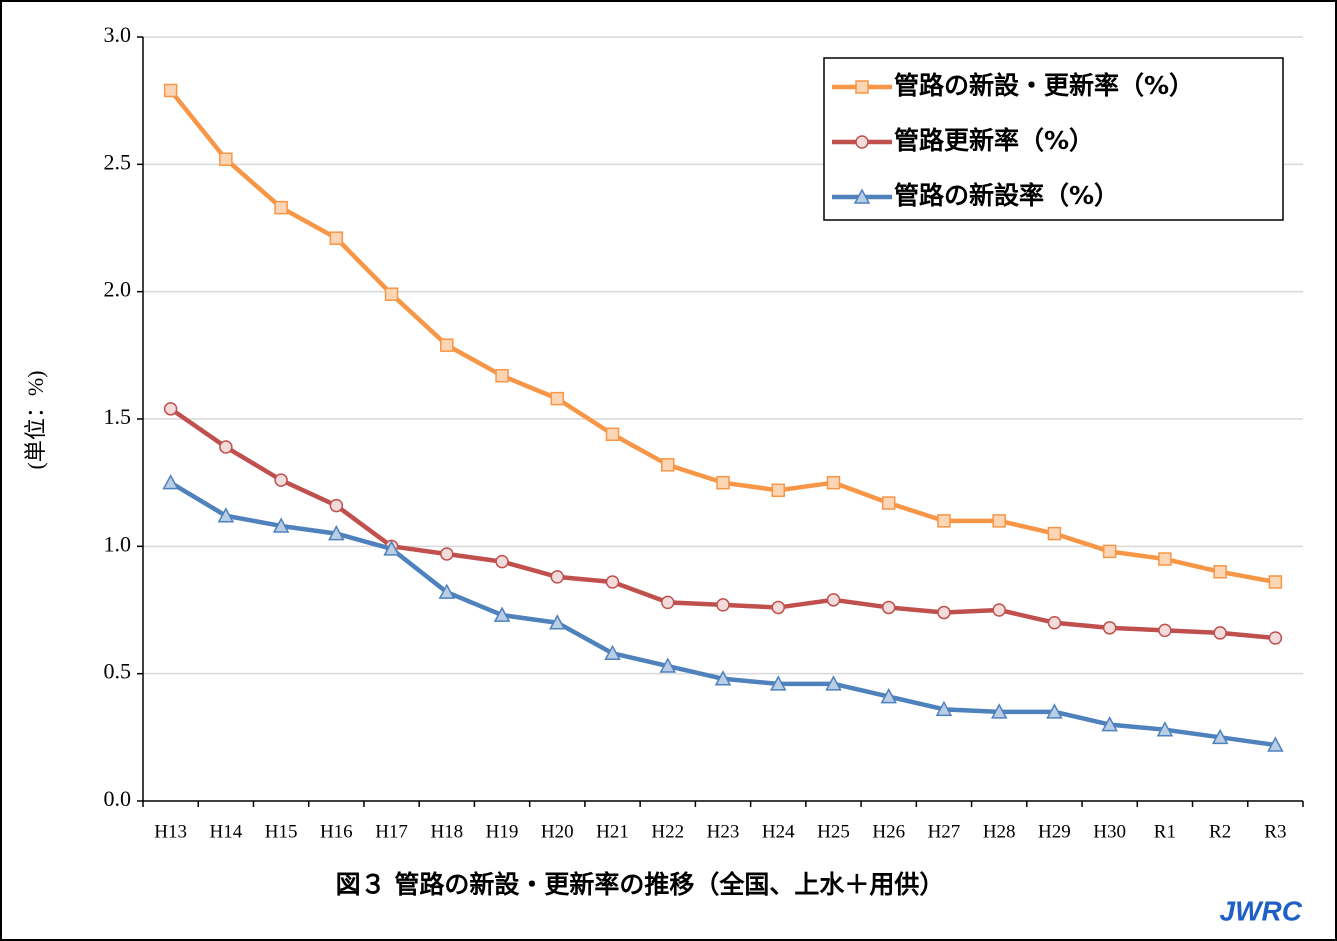 The width and height of the screenshot is (1337, 941). Describe the element at coordinates (778, 831) in the screenshot. I see `x-tick-label: H24` at that location.